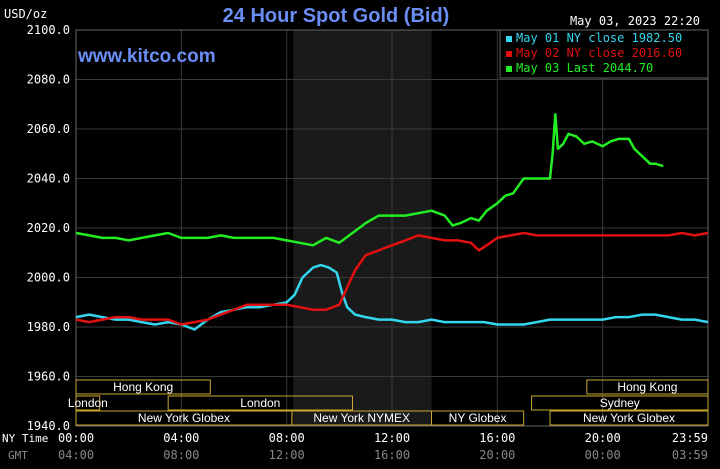  Describe the element at coordinates (690, 438) in the screenshot. I see `ny-time-tick-label: 23:59` at that location.